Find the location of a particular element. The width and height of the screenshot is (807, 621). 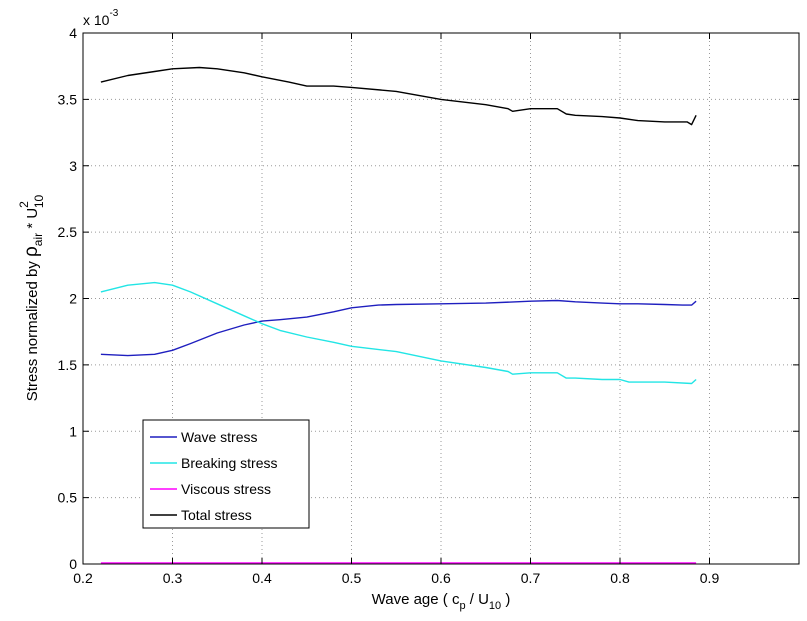

y-tick-label: 0.5 is located at coordinates (68, 498).